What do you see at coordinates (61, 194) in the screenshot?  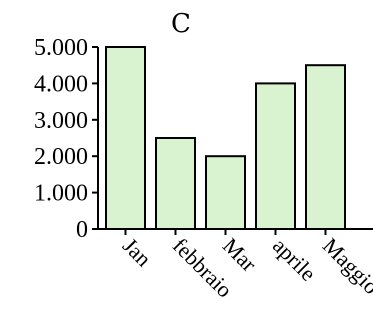 I see `y-tick-label: 1.000` at bounding box center [61, 194].